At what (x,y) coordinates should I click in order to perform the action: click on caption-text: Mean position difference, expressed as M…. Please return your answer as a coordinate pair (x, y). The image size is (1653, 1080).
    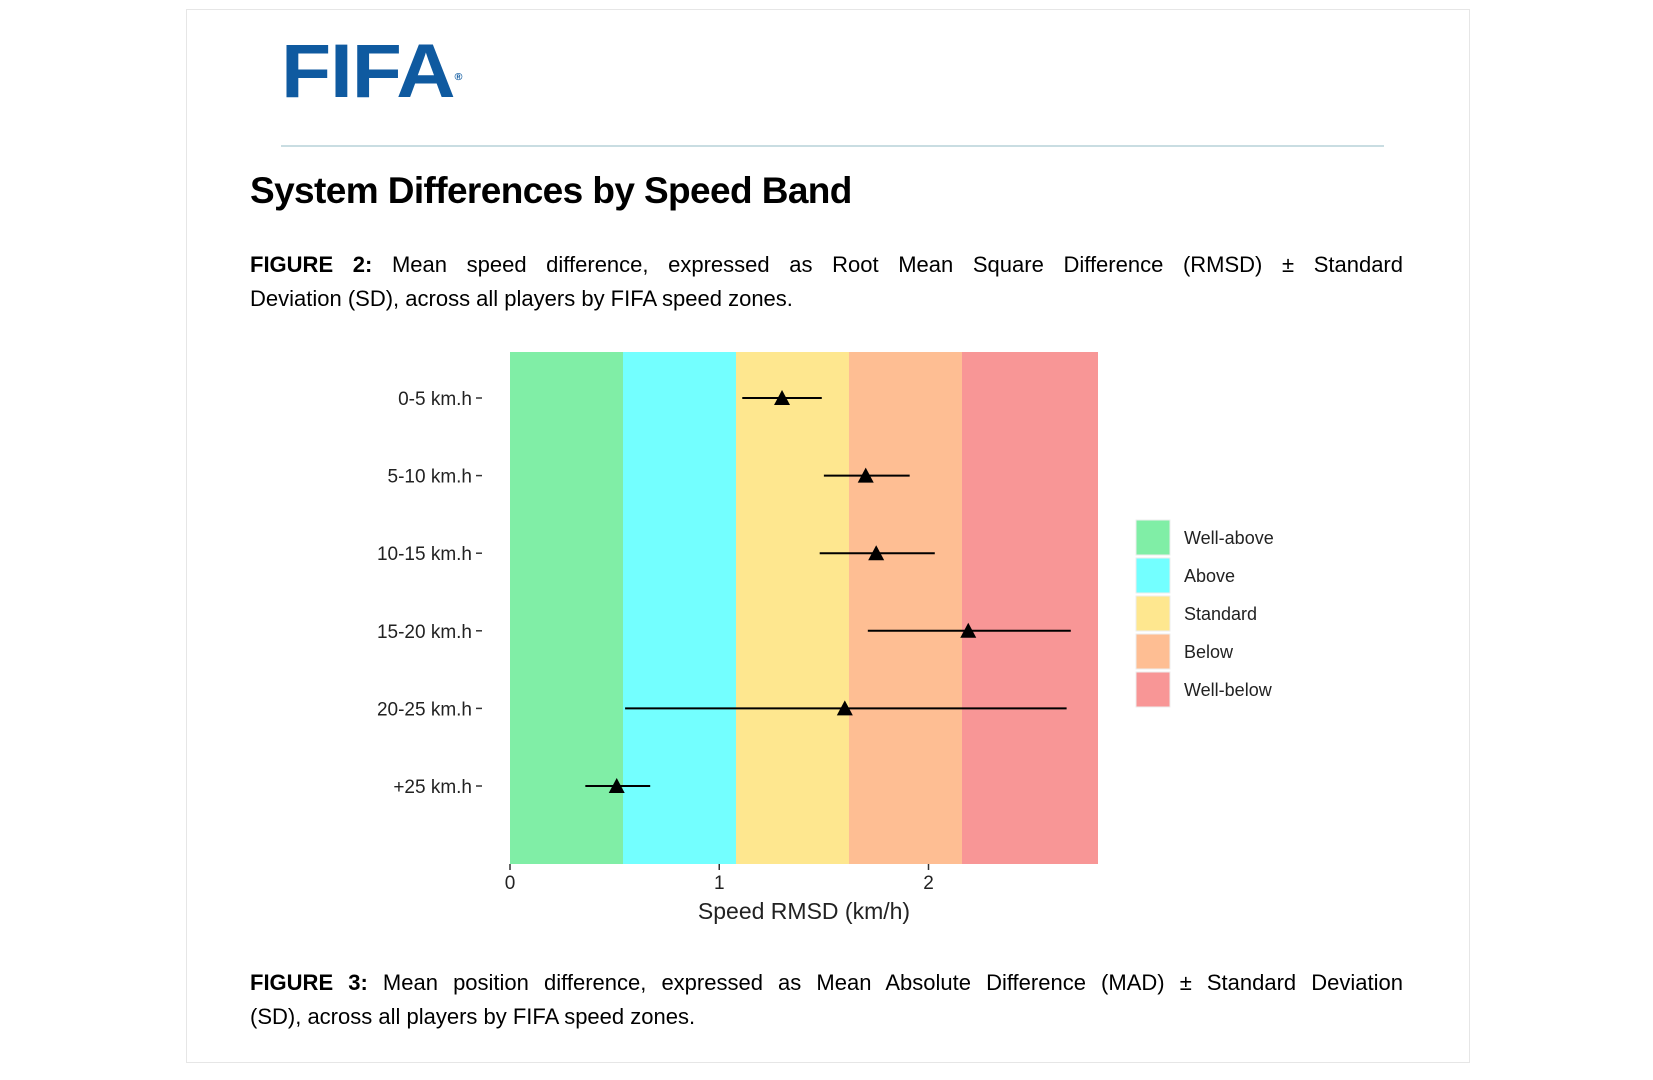
    Looking at the image, I should click on (892, 982).